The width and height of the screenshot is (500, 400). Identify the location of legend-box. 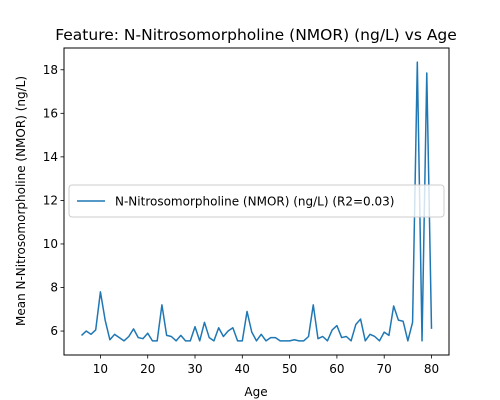
(256, 201).